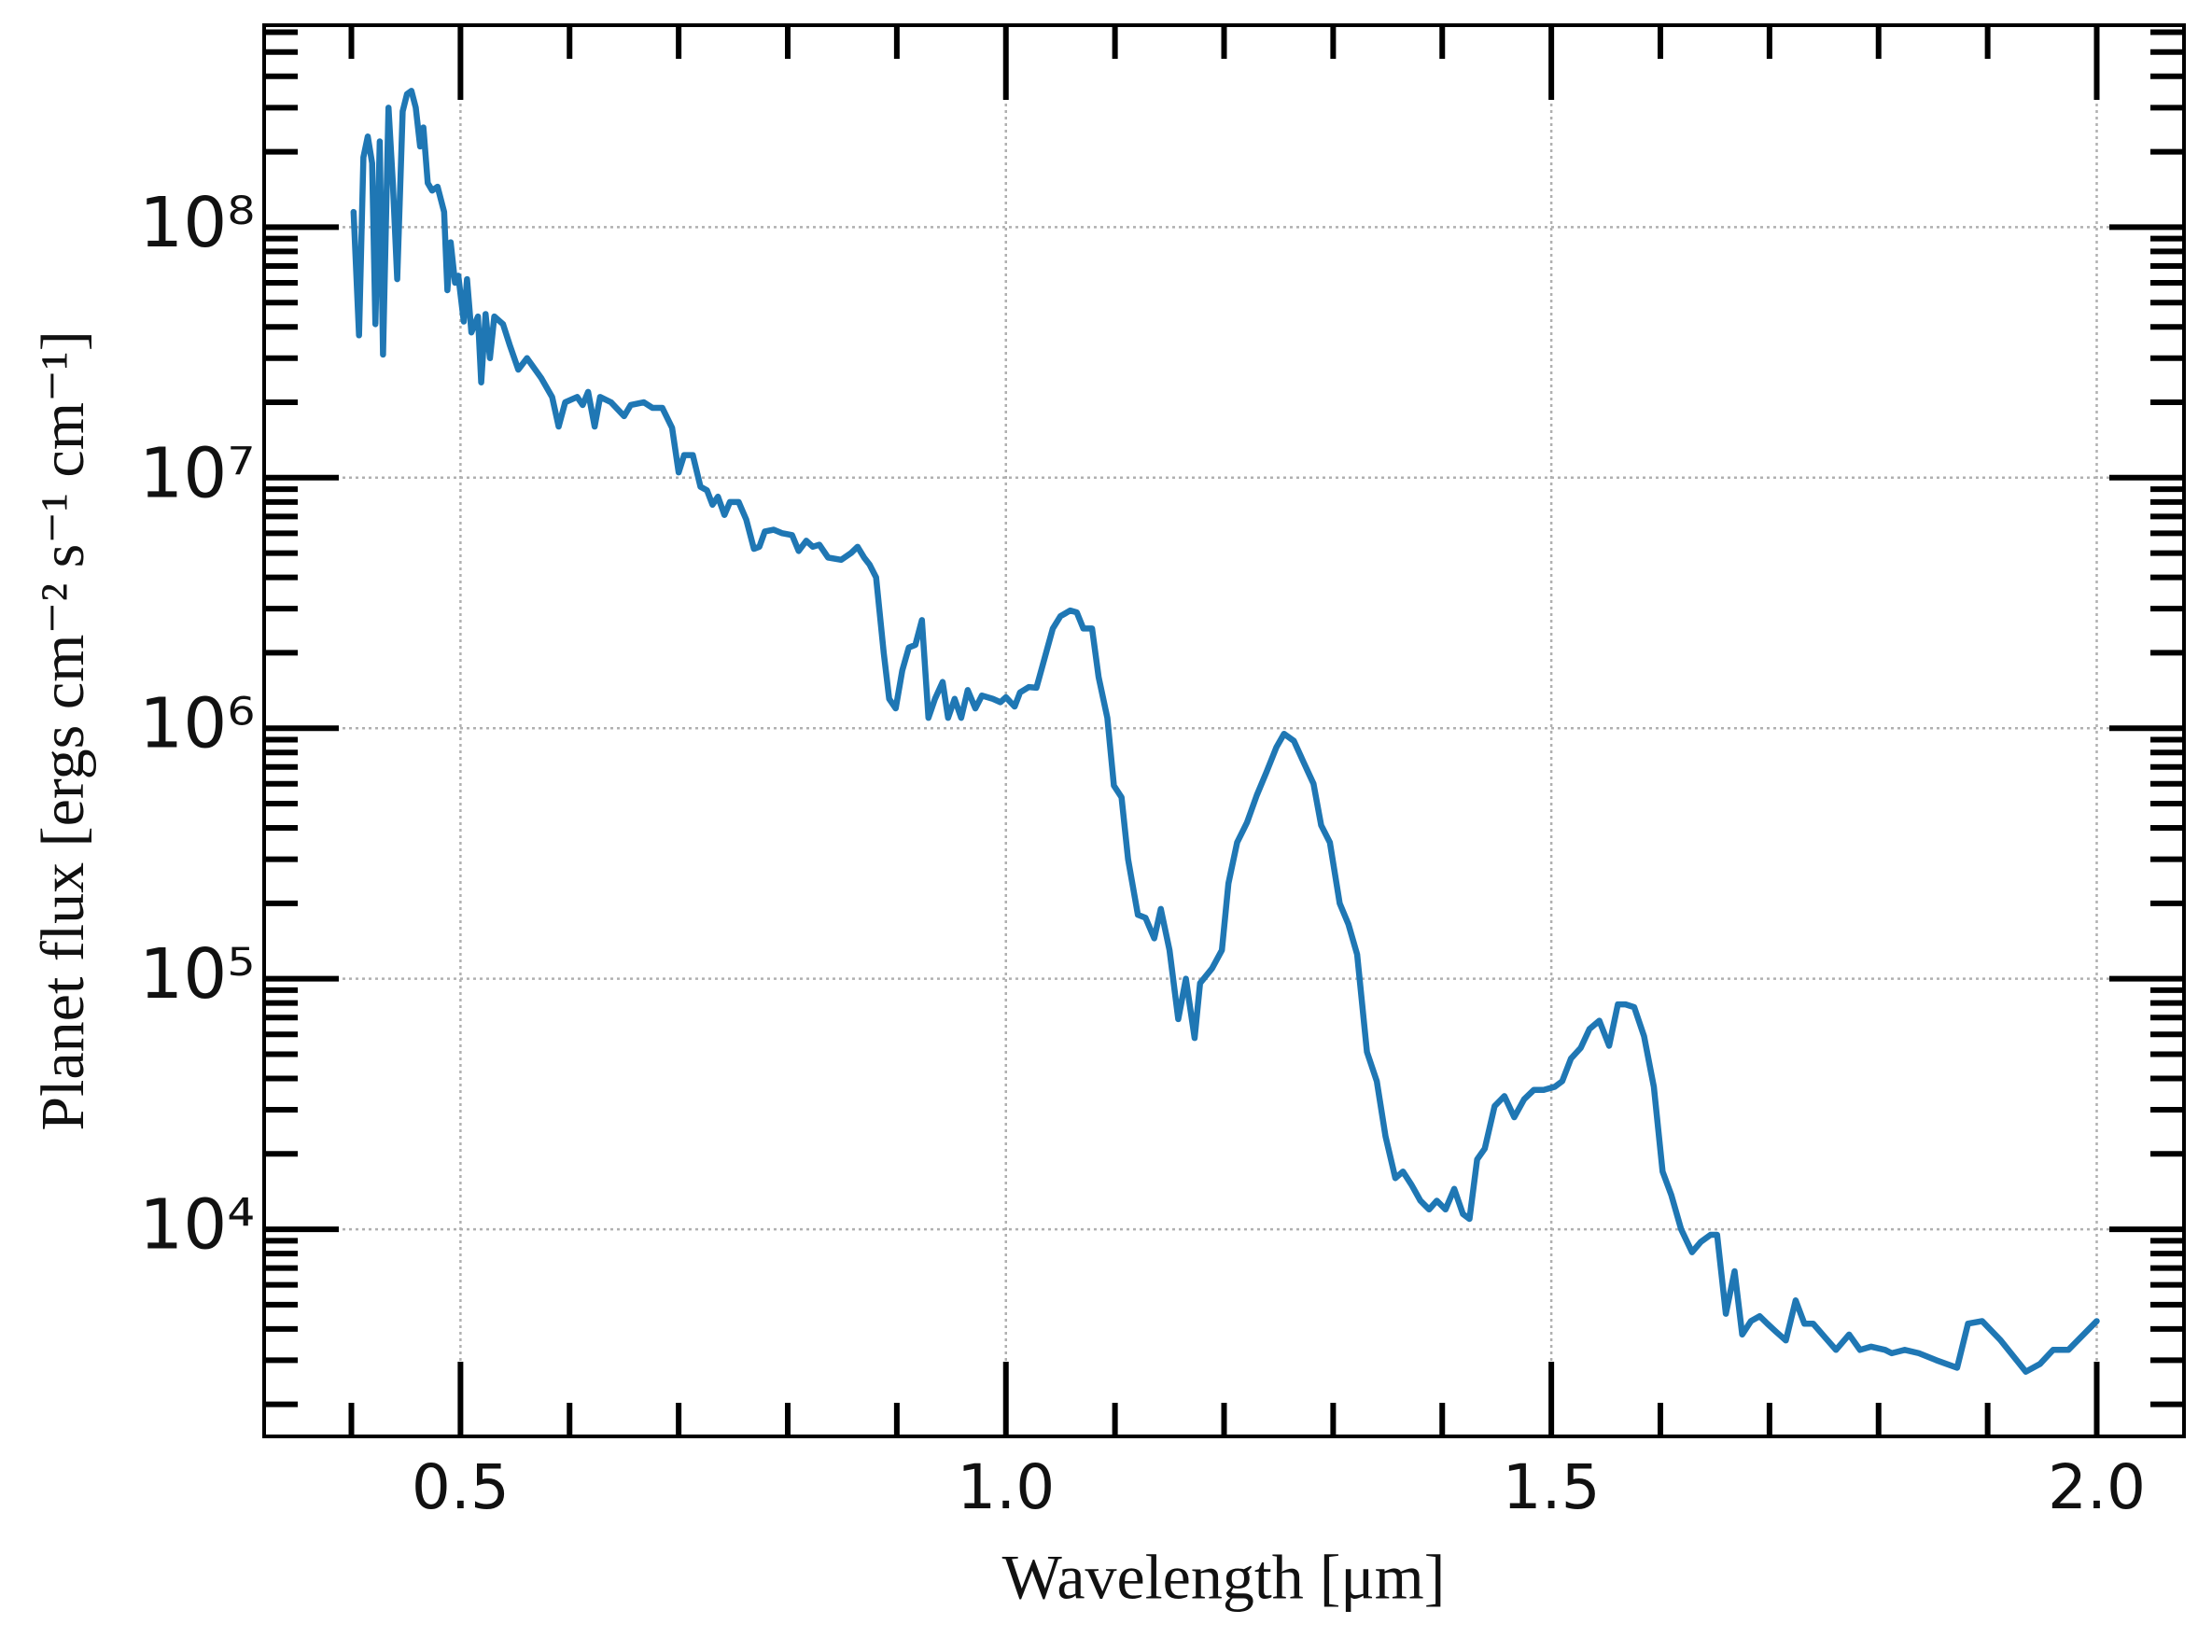 This screenshot has height=1652, width=2212. Describe the element at coordinates (461, 1487) in the screenshot. I see `x-tick-label: 0.5` at that location.